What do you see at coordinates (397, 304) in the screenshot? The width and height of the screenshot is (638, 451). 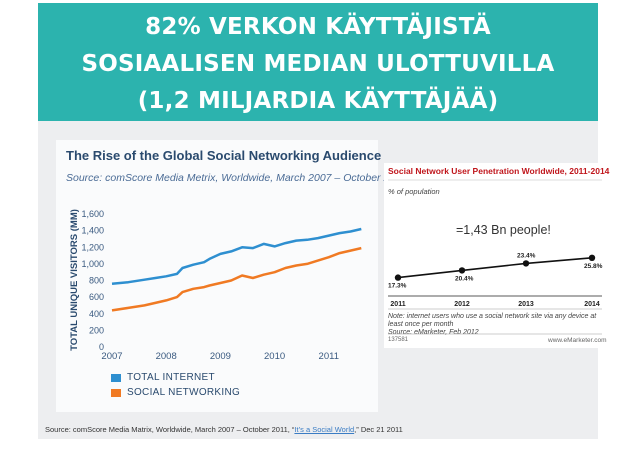 I see `x-category-label: 2011` at bounding box center [397, 304].